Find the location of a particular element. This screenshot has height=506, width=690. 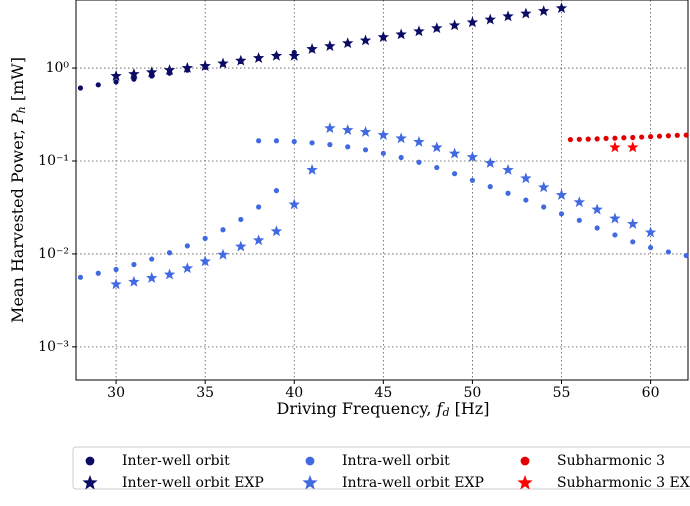

x-tick-label: 45 is located at coordinates (383, 393).